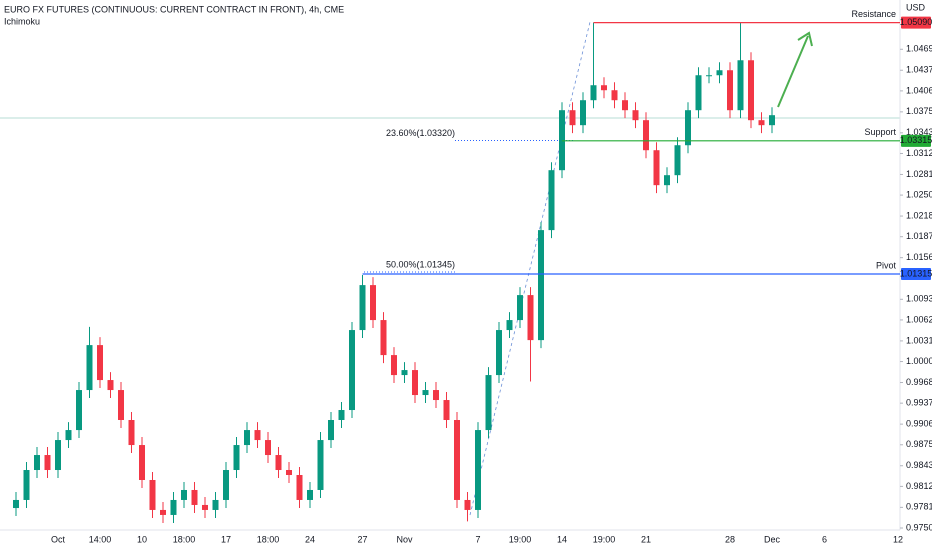  What do you see at coordinates (646, 539) in the screenshot?
I see `x-tick-label: 21` at bounding box center [646, 539].